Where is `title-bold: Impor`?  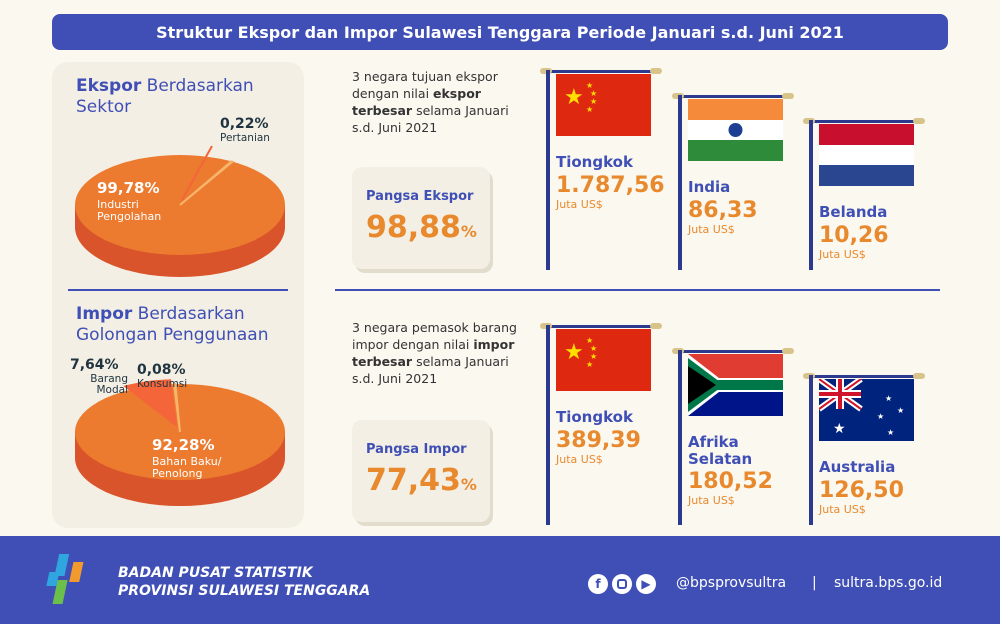 title-bold: Impor is located at coordinates (104, 314).